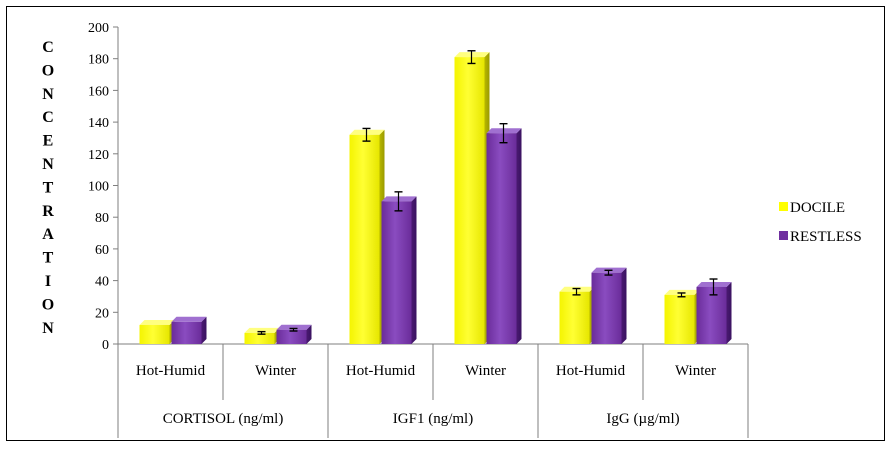 This screenshot has width=893, height=449. Describe the element at coordinates (102, 218) in the screenshot. I see `y-tick-label: 80` at that location.